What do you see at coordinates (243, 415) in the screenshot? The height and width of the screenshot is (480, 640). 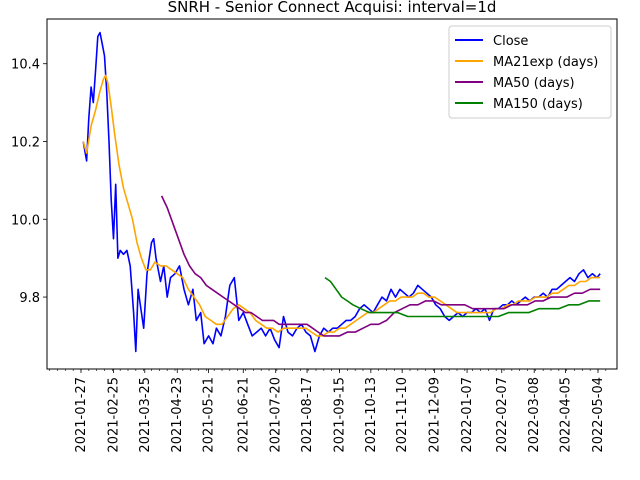 I see `x-tick-label: 2021-06-21` at bounding box center [243, 415].